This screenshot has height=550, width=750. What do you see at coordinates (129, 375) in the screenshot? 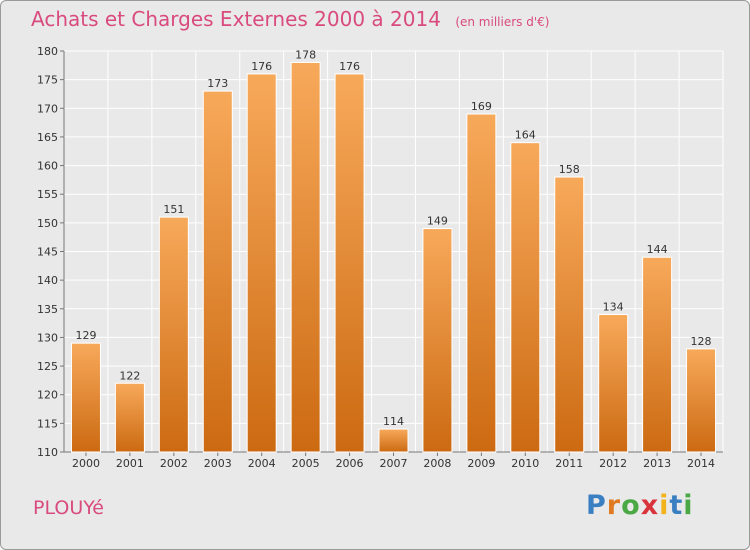
I see `value-label: 122` at bounding box center [129, 375].